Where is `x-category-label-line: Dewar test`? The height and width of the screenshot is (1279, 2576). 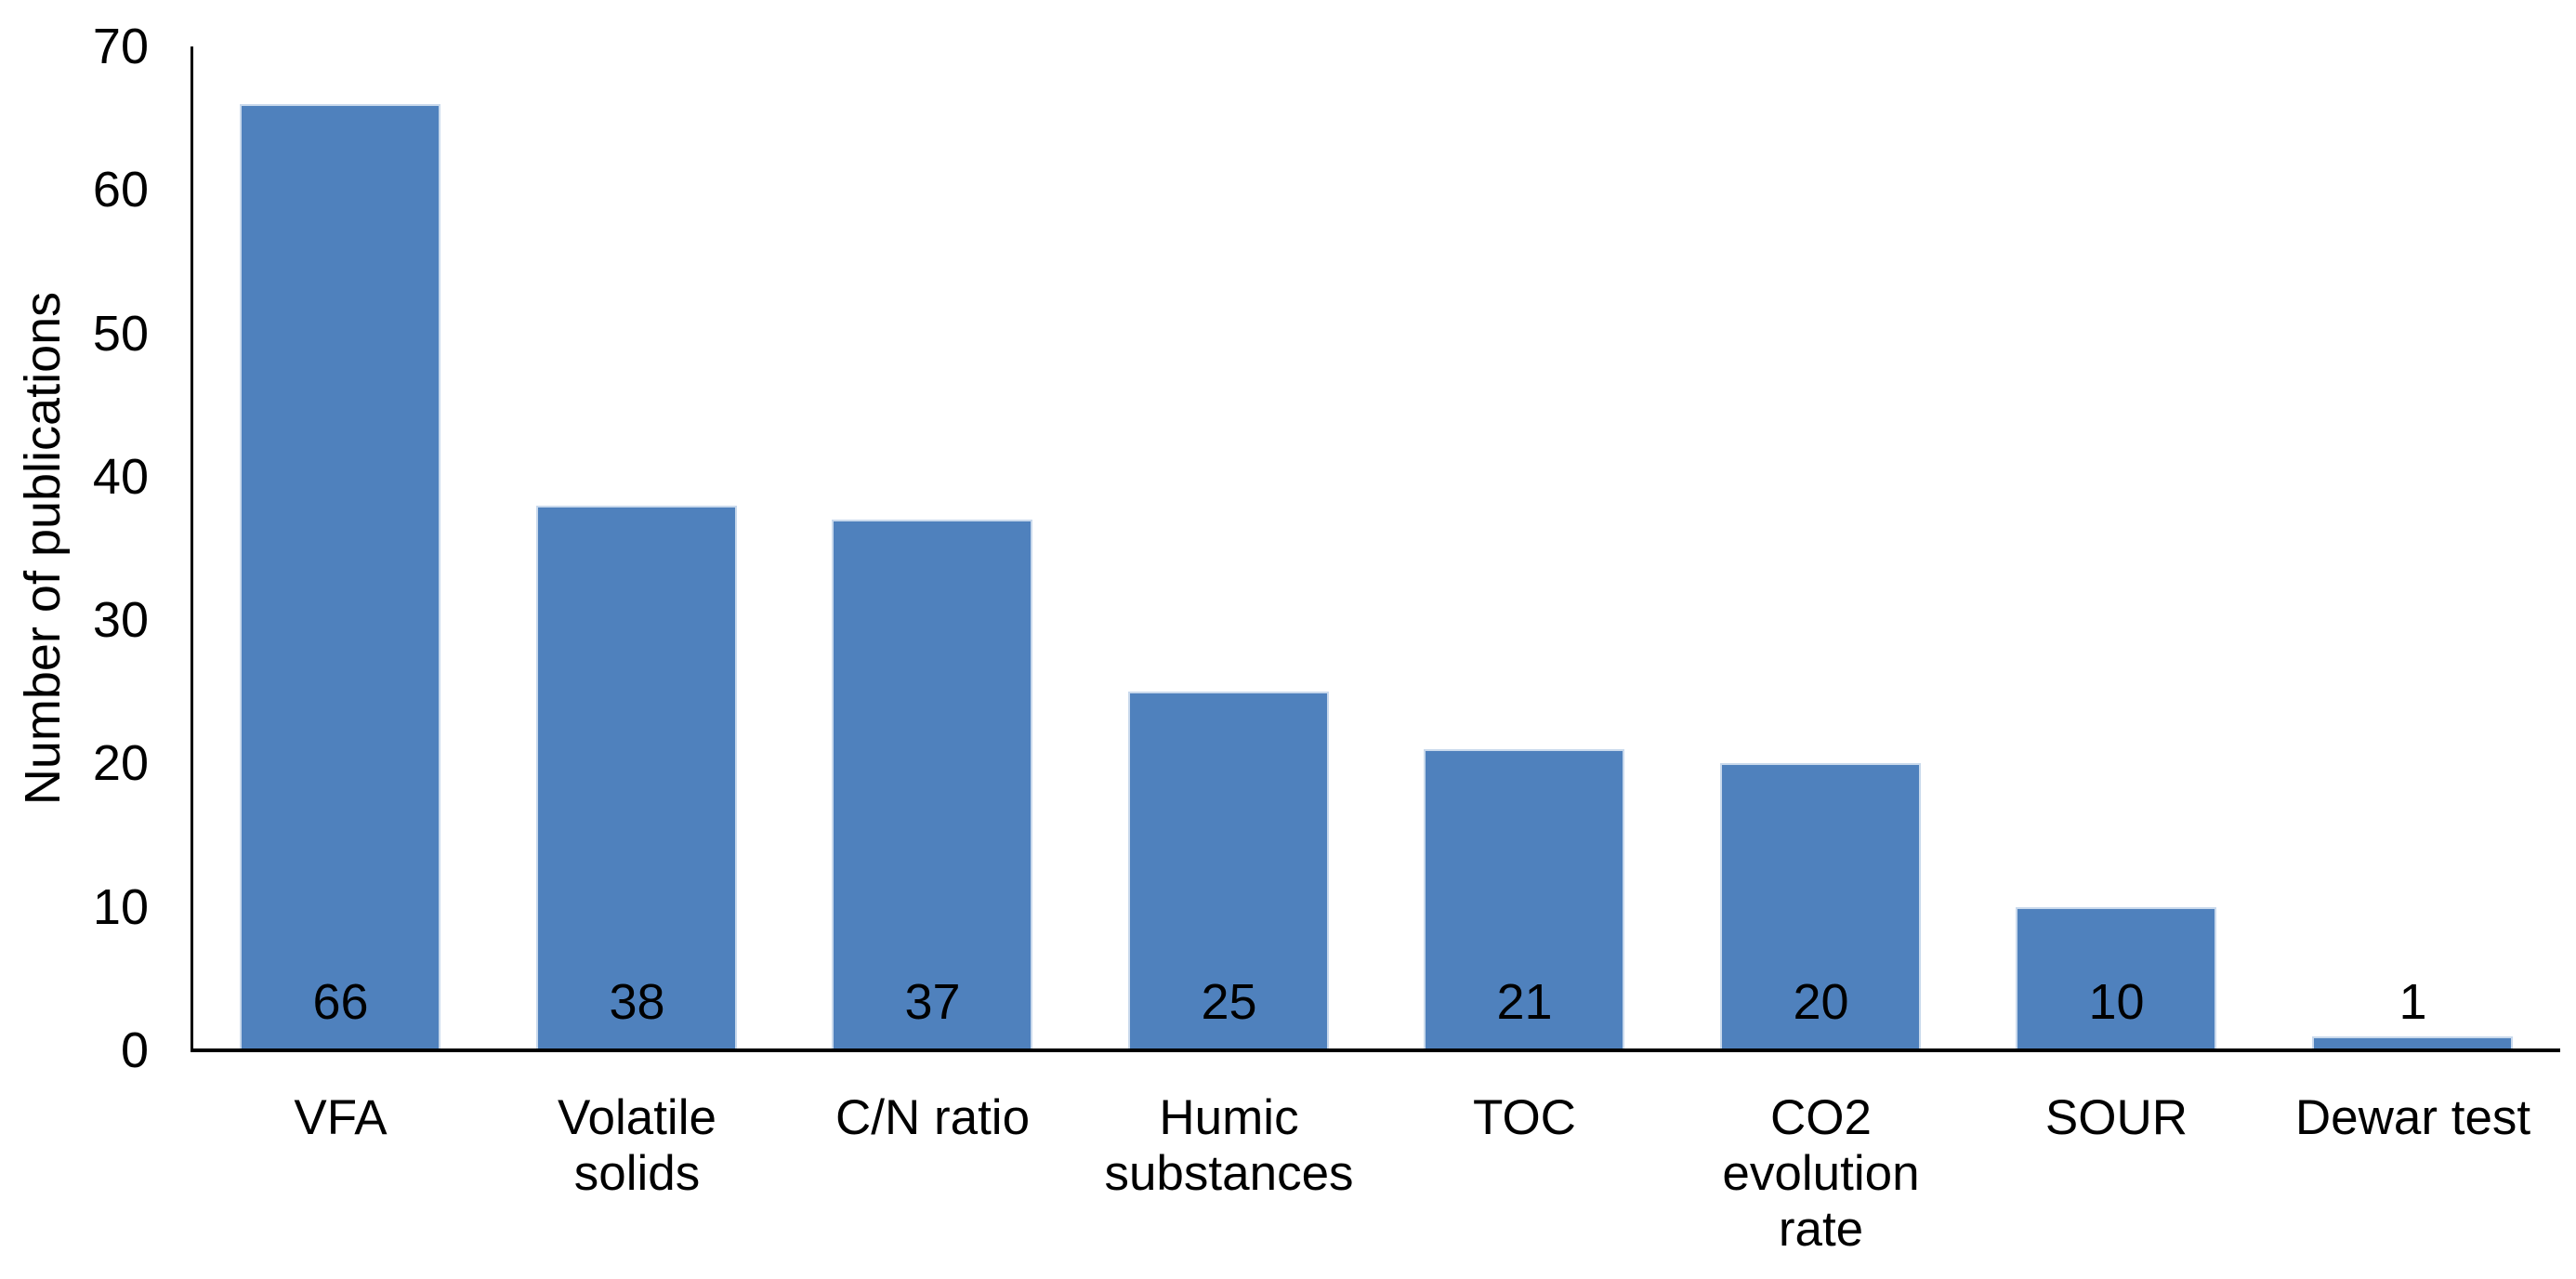 x-category-label-line: Dewar test is located at coordinates (2412, 1117).